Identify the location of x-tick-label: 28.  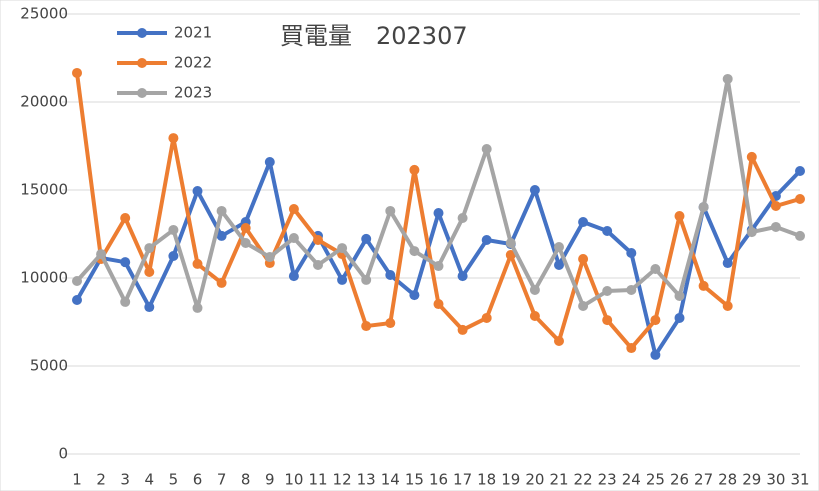
(727, 480).